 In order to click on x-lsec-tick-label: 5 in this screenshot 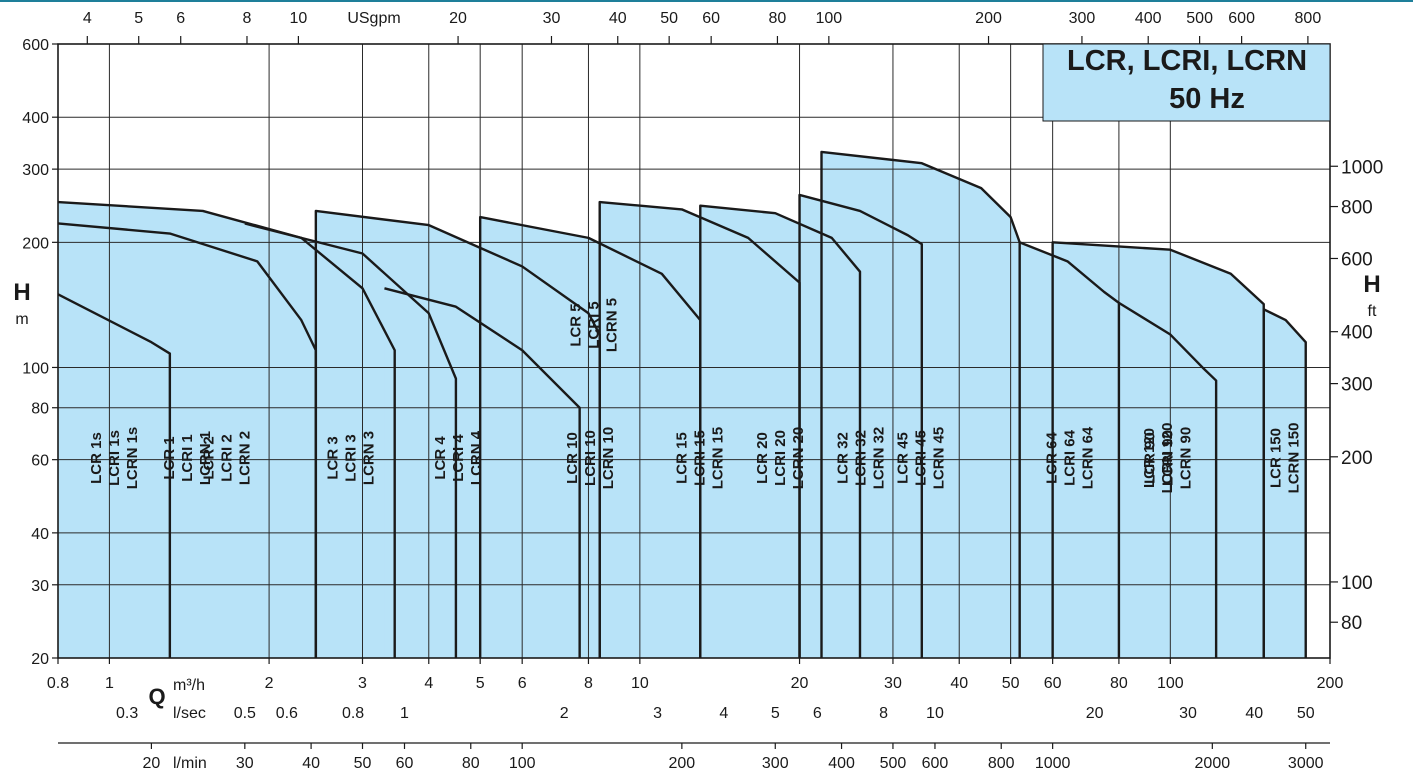, I will do `click(775, 713)`.